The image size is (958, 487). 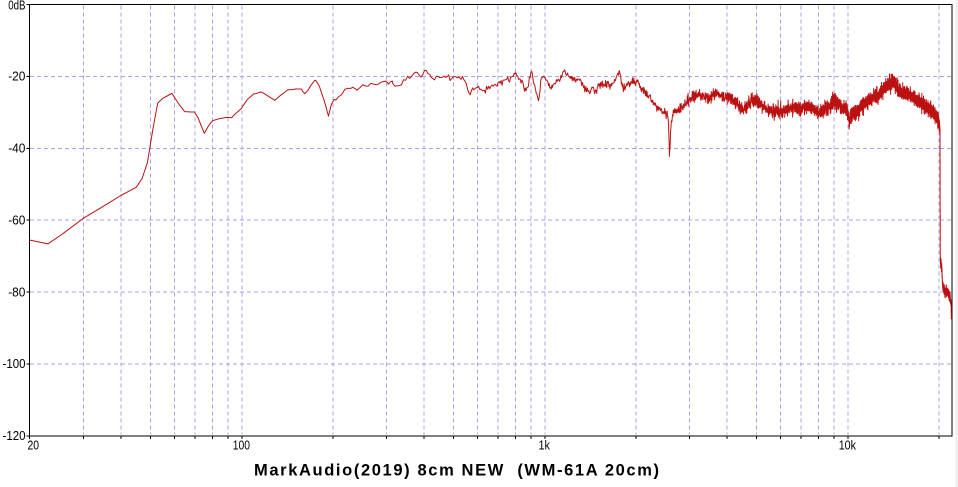 What do you see at coordinates (34, 446) in the screenshot?
I see `svg-text: 20` at bounding box center [34, 446].